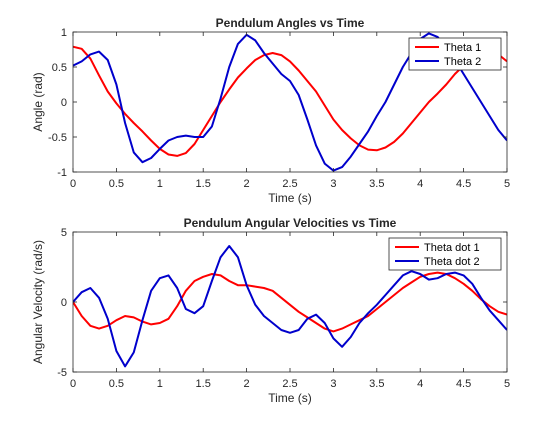  What do you see at coordinates (203, 184) in the screenshot?
I see `angles-x-tick-label: 1.5` at bounding box center [203, 184].